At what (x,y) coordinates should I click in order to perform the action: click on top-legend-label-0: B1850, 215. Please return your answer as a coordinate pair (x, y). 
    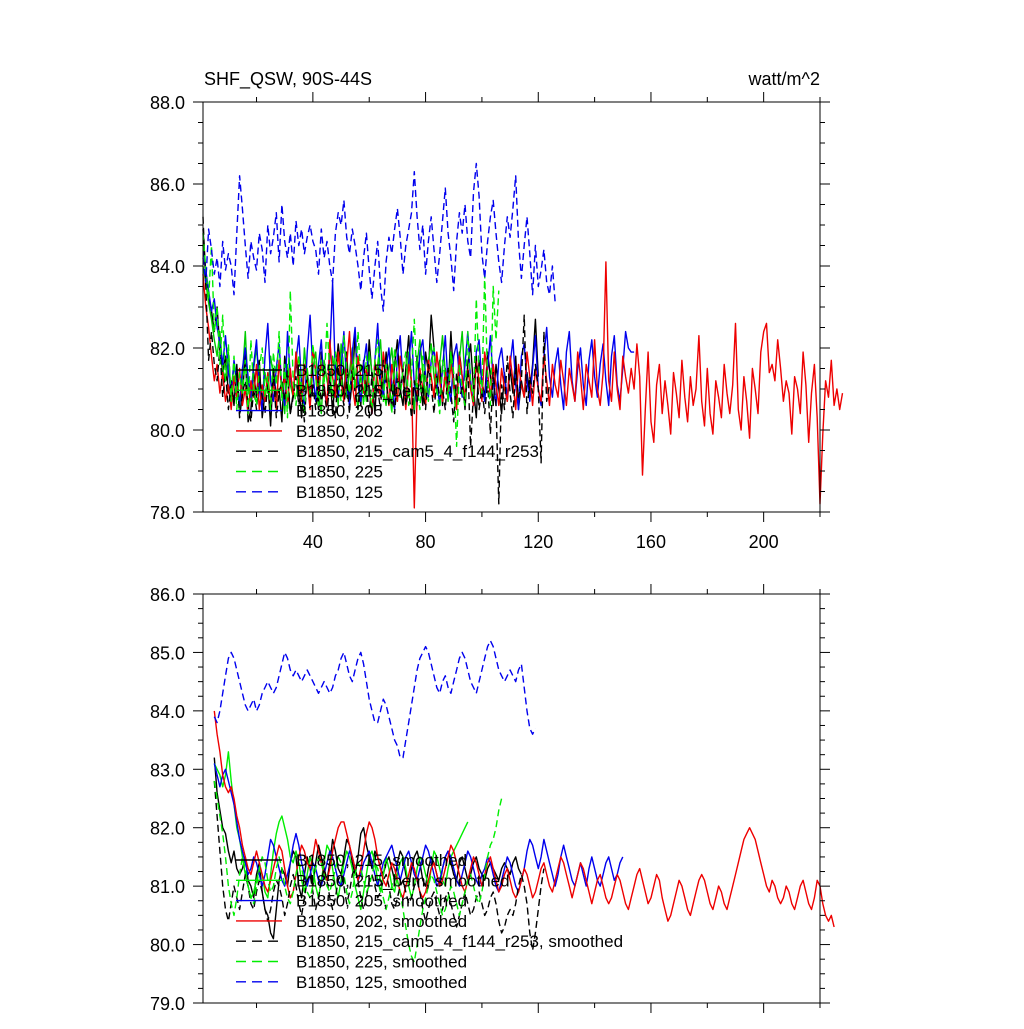
    Looking at the image, I should click on (339, 370).